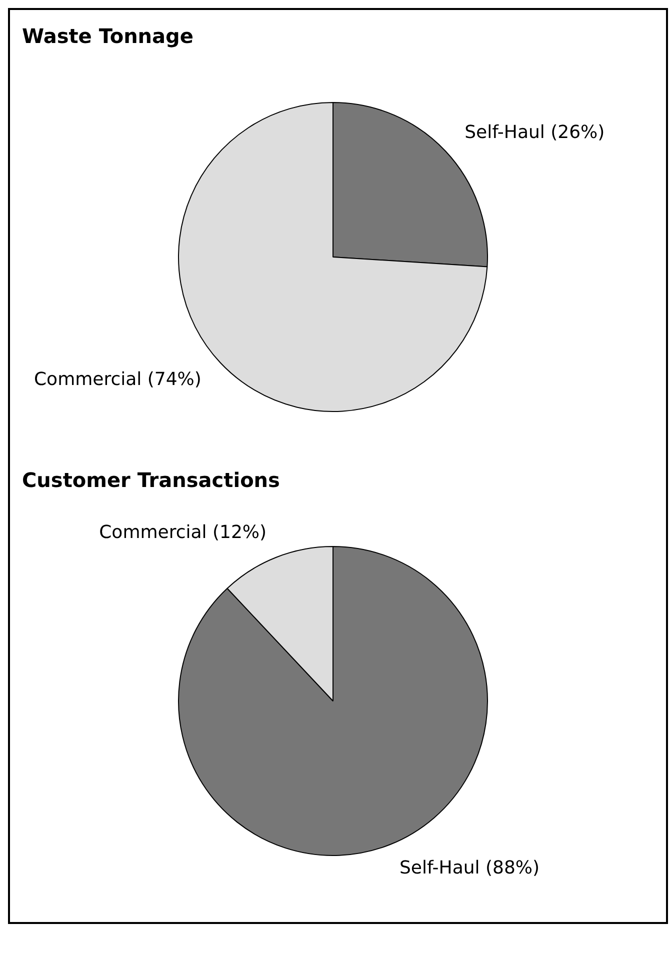 This screenshot has width=670, height=973. Describe the element at coordinates (469, 867) in the screenshot. I see `slice-label: Self-Haul (88%)` at that location.